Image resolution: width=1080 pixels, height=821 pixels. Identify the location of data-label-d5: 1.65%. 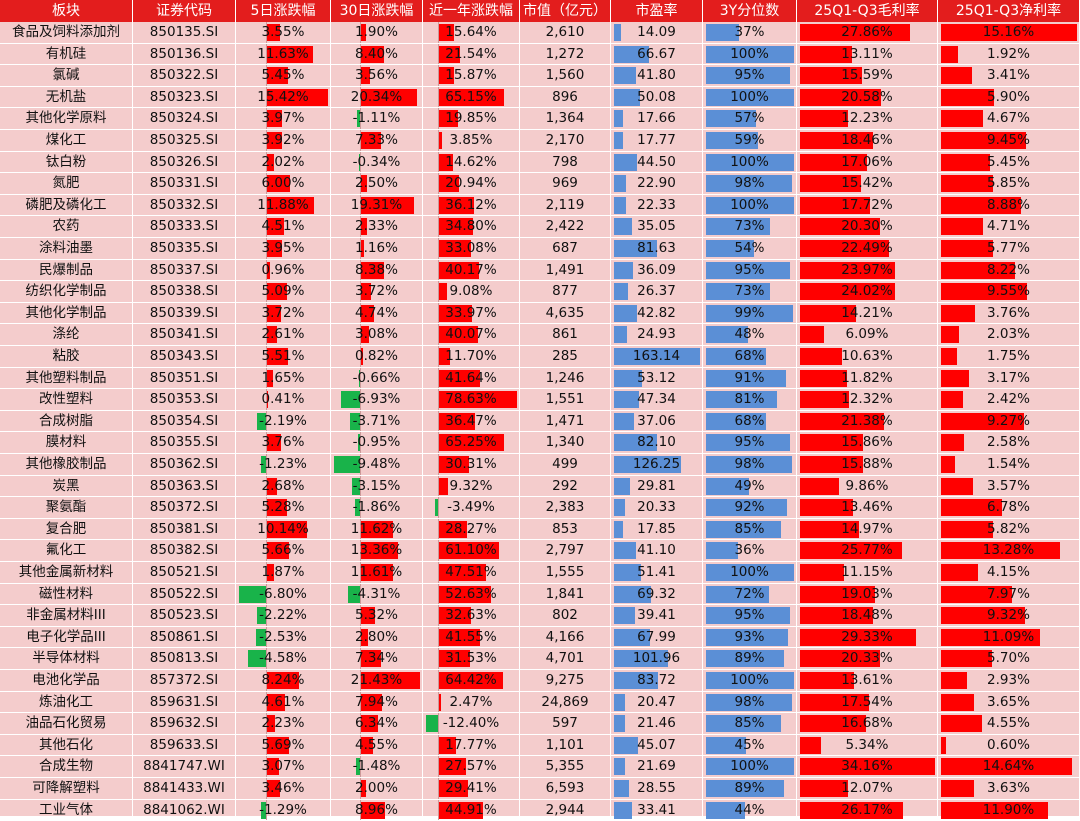
(283, 377).